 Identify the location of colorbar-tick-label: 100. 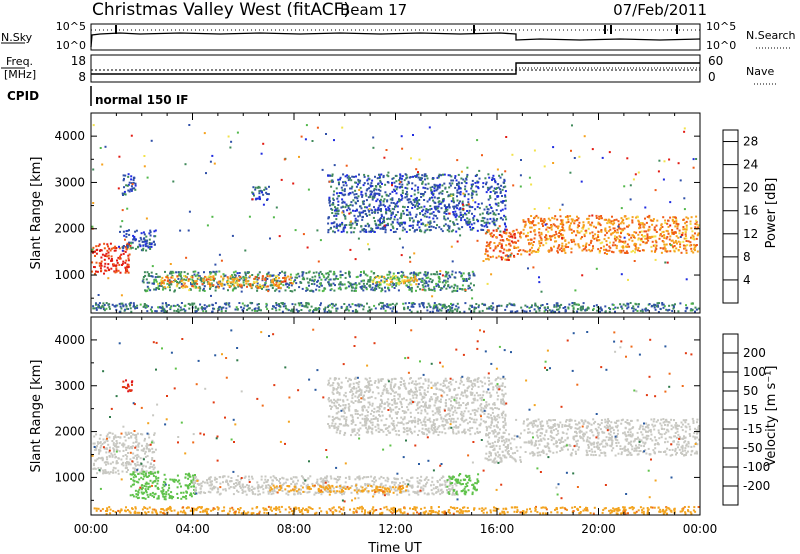
(754, 372).